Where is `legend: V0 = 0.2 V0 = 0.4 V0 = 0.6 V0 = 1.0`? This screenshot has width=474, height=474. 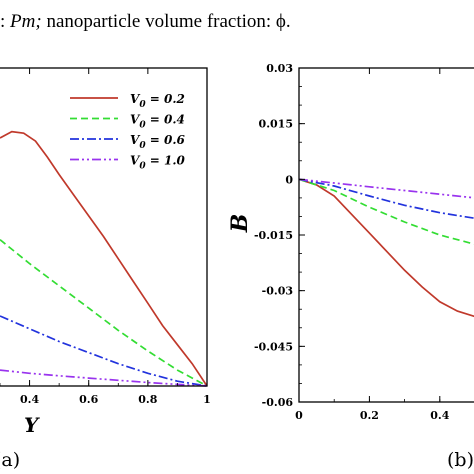
legend: V0 = 0.2 V0 = 0.4 V0 = 0.6 V0 = 1.0 is located at coordinates (128, 132).